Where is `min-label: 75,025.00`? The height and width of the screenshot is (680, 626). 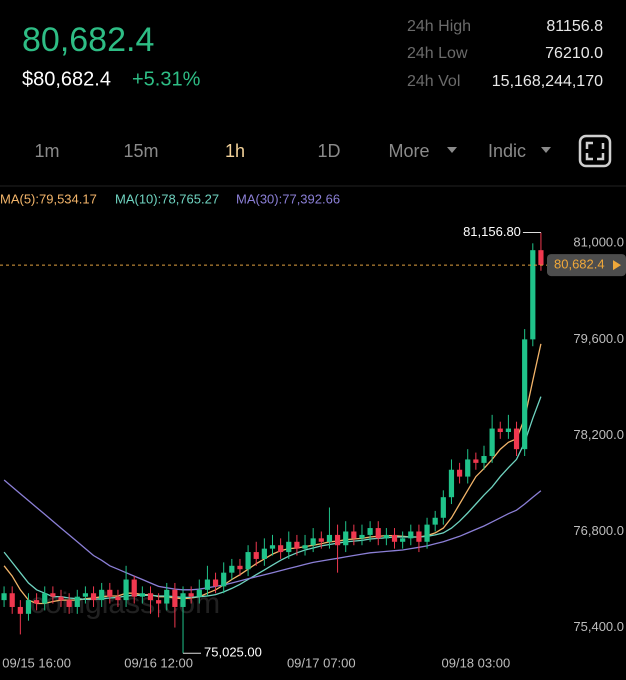
min-label: 75,025.00 is located at coordinates (233, 652).